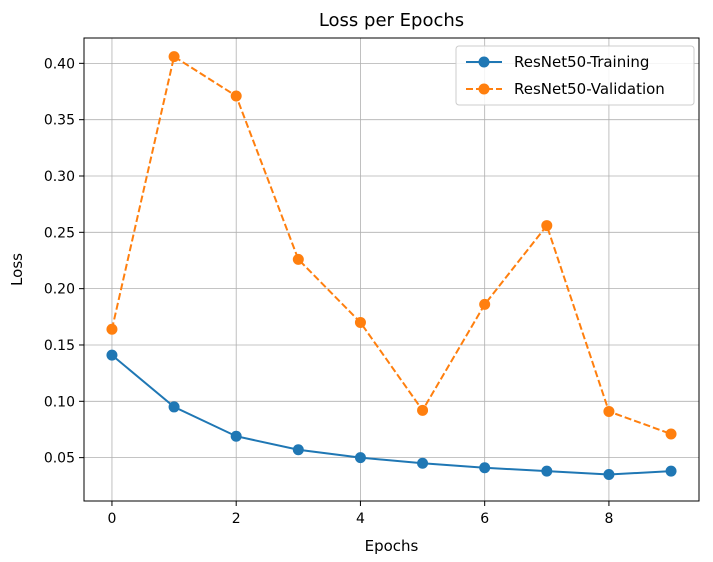 This screenshot has width=713, height=562. Describe the element at coordinates (360, 519) in the screenshot. I see `x-tick-label: 4` at that location.